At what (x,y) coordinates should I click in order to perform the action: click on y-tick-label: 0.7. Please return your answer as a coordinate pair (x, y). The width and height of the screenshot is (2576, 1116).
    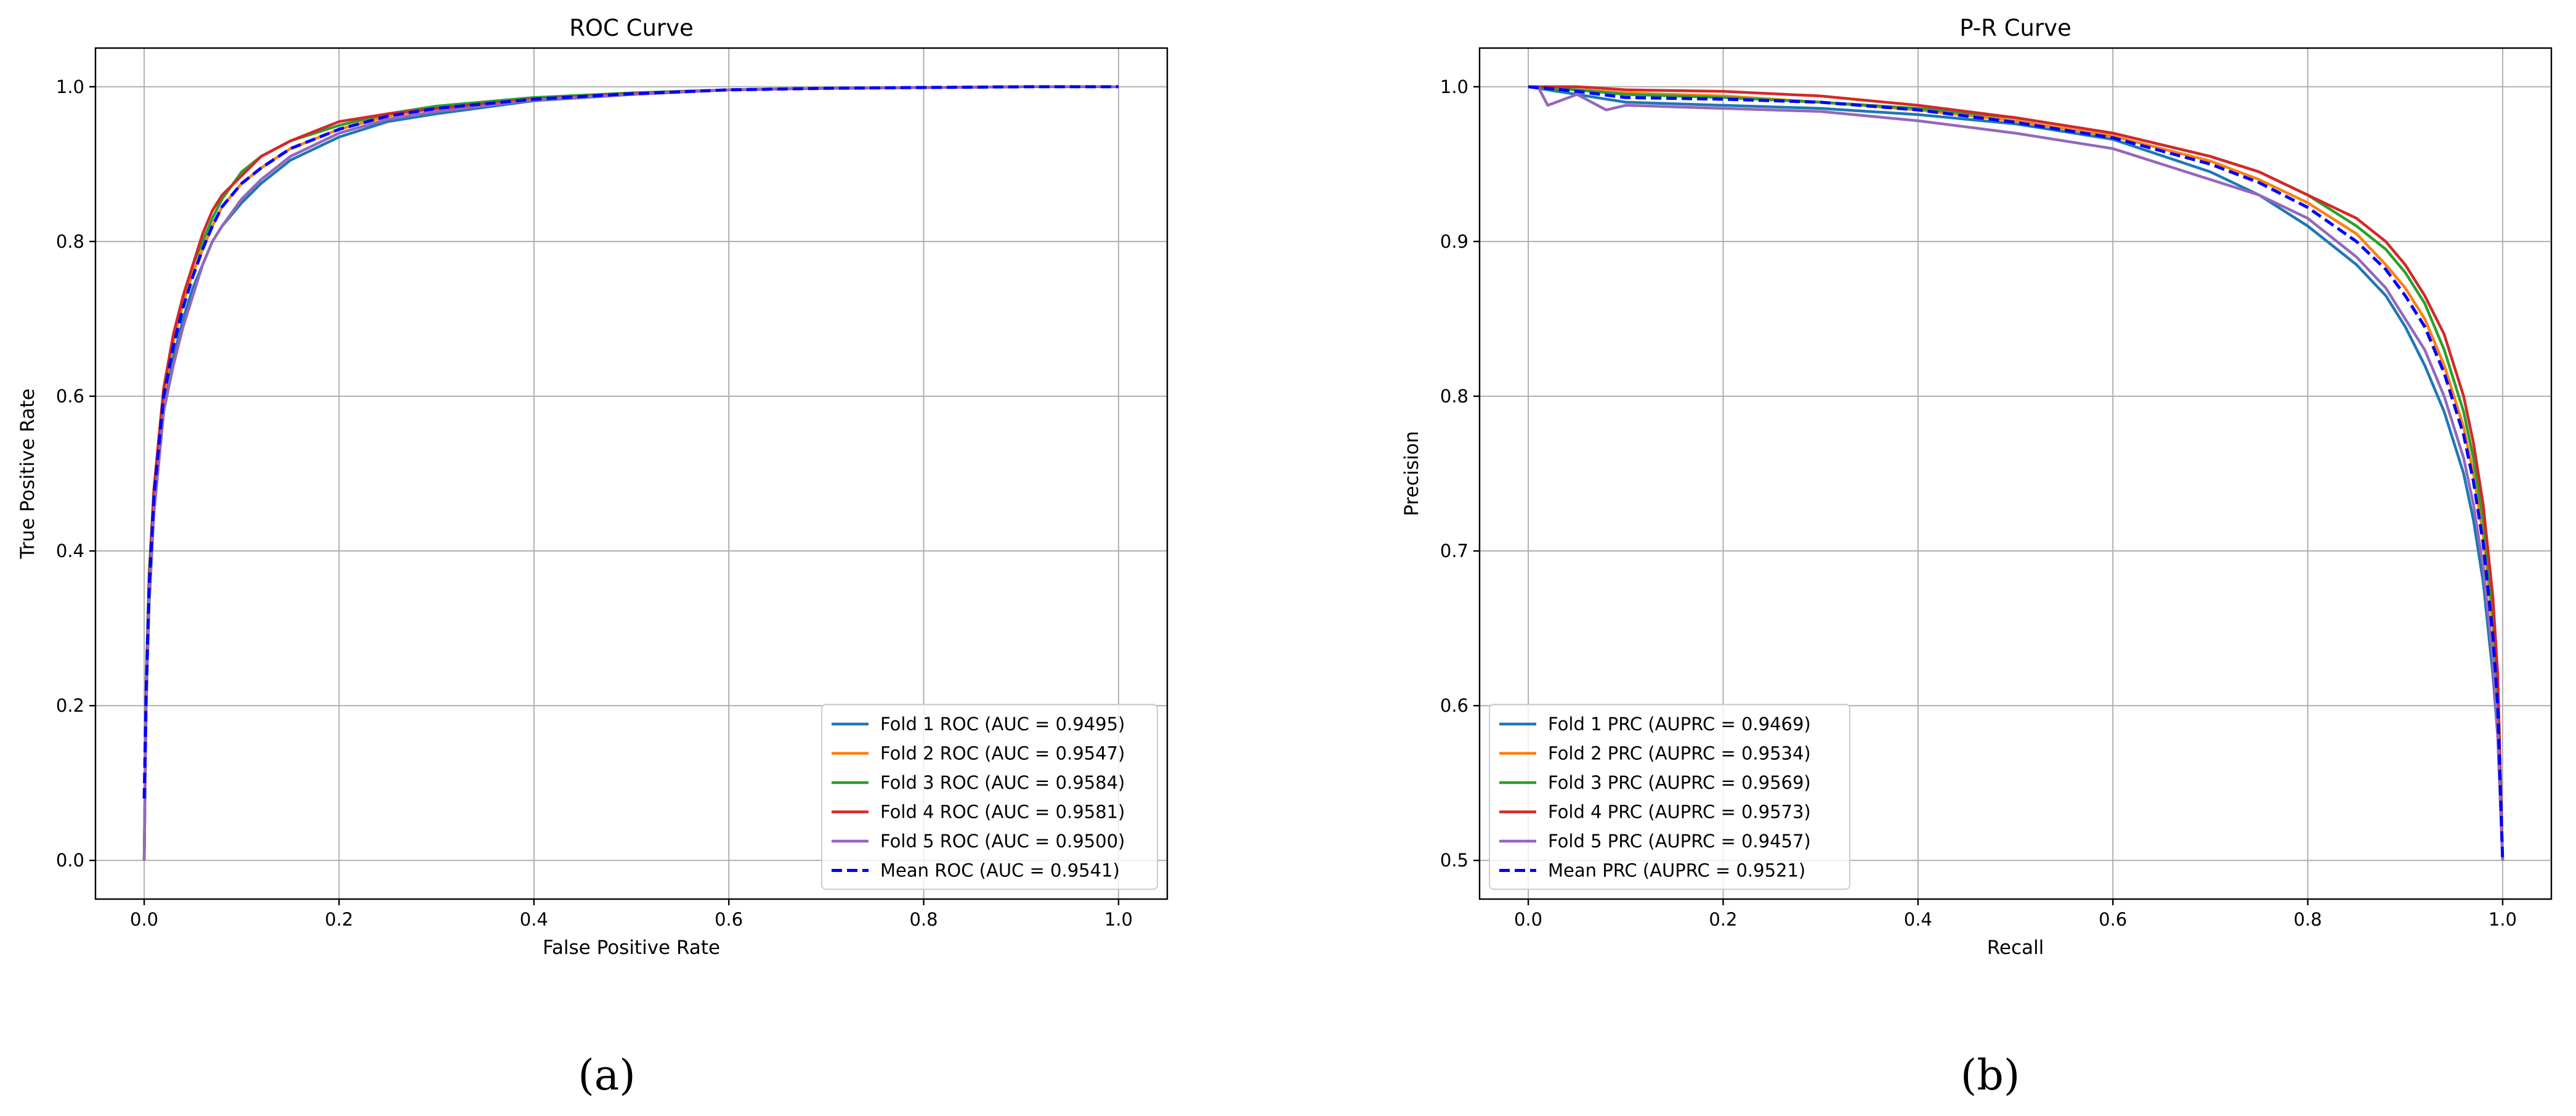
    Looking at the image, I should click on (1454, 550).